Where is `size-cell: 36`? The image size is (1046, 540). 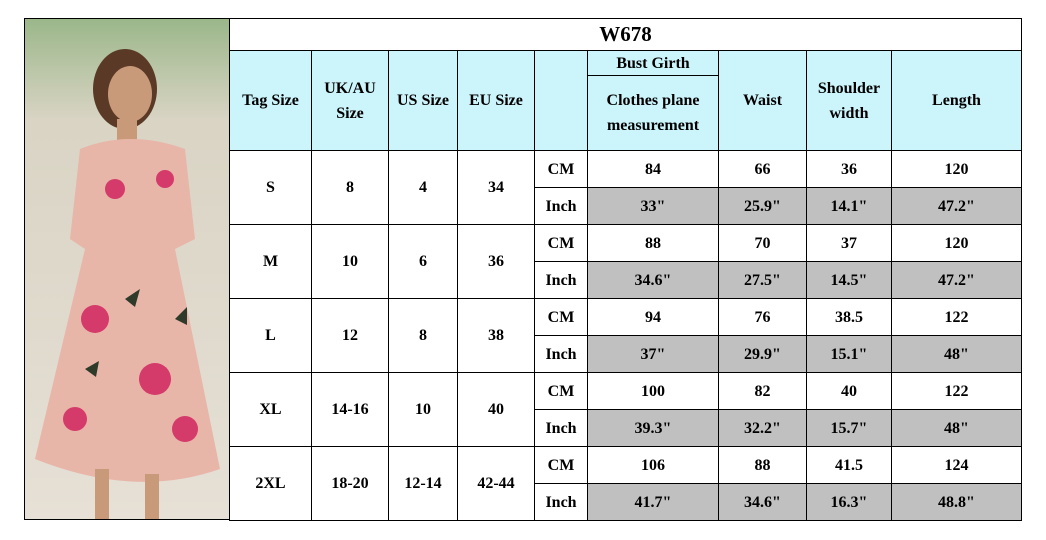 size-cell: 36 is located at coordinates (496, 261).